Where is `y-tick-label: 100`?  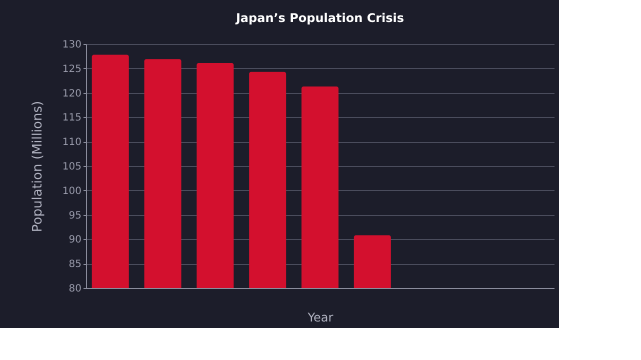
y-tick-label: 100 is located at coordinates (72, 191).